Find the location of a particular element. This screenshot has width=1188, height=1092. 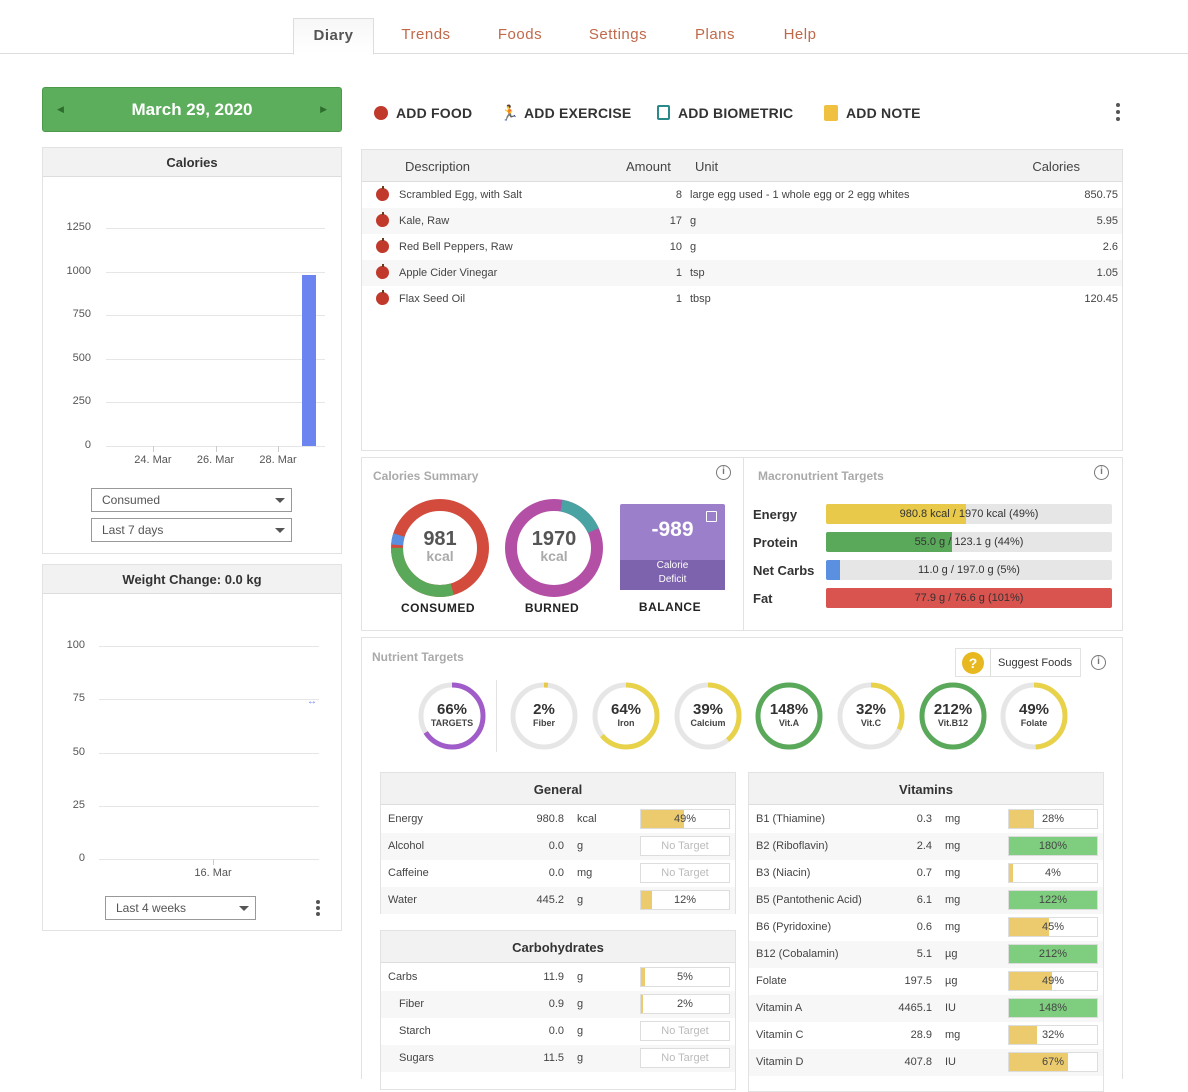

prev-day-icon: ◀ is located at coordinates (60, 109).